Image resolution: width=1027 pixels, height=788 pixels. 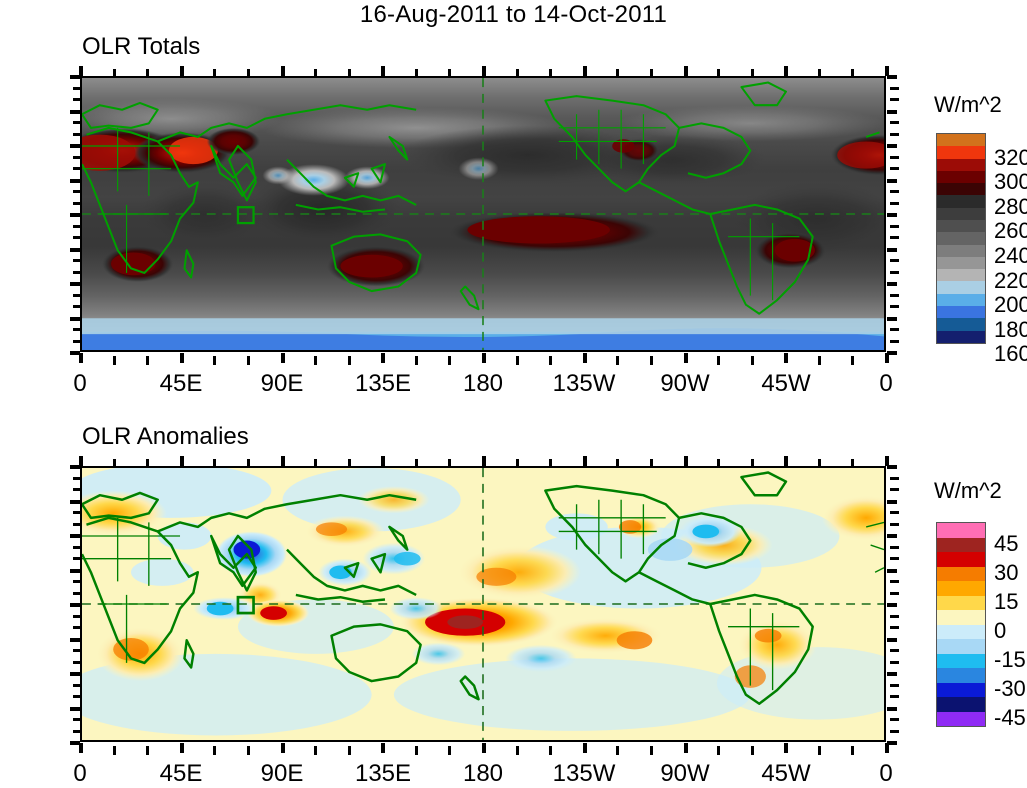 I want to click on xlabel2-135w: 135W, so click(x=584, y=773).